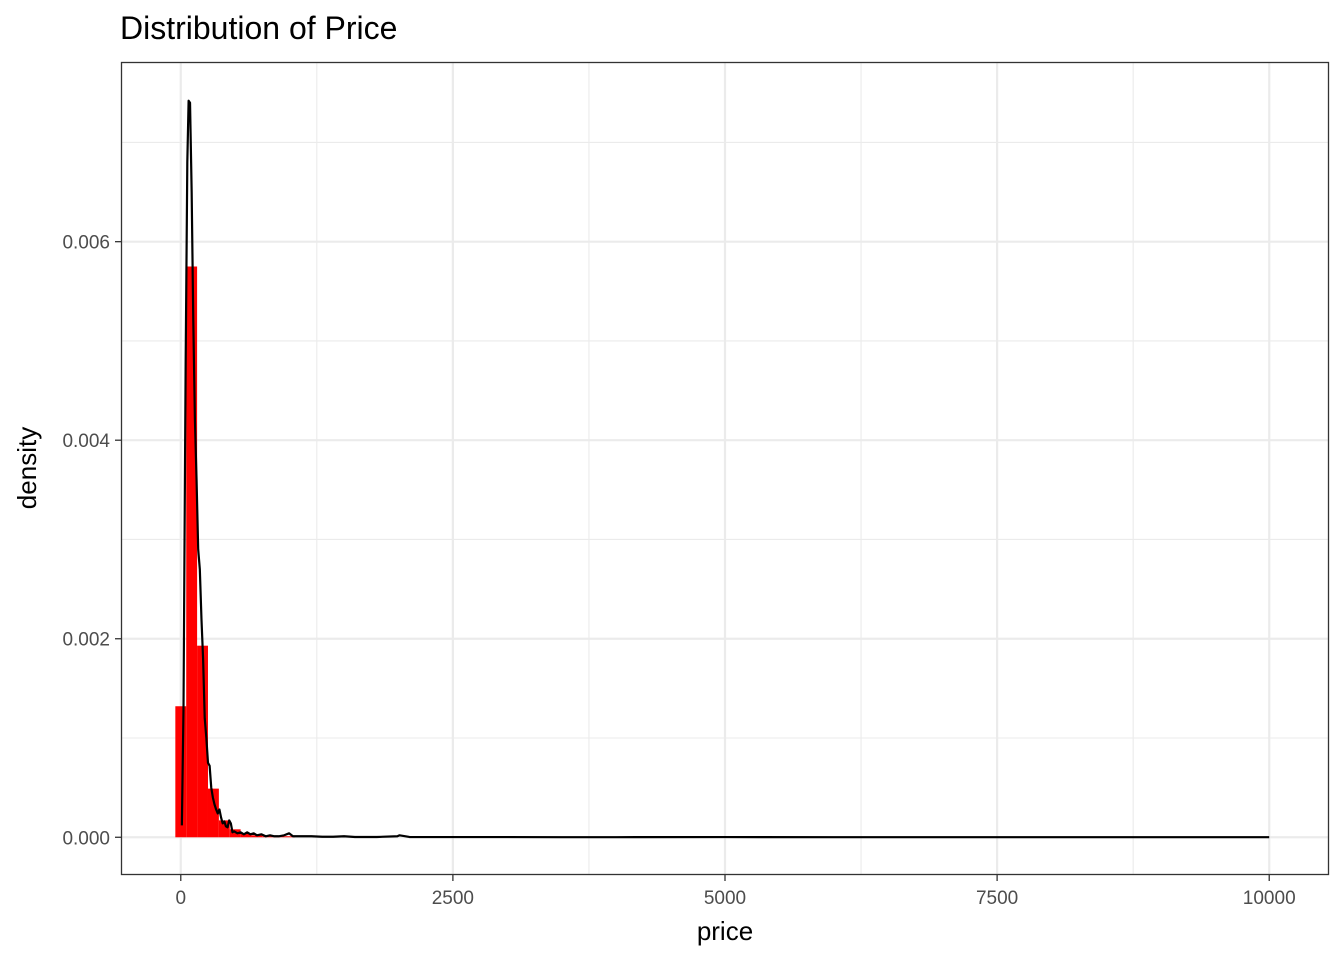  Describe the element at coordinates (725, 931) in the screenshot. I see `x-axis-title: price` at that location.